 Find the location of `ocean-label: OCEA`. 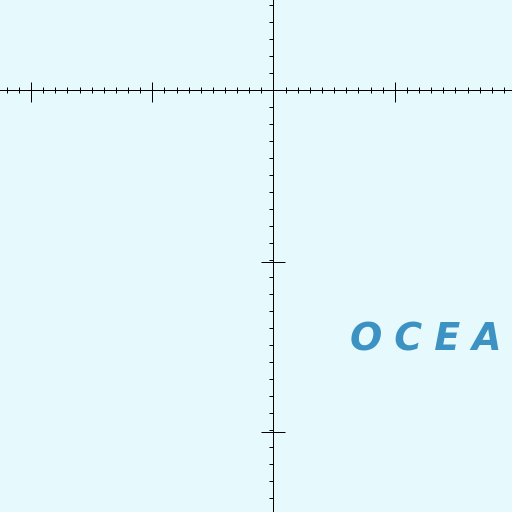

ocean-label: OCEA is located at coordinates (431, 337).